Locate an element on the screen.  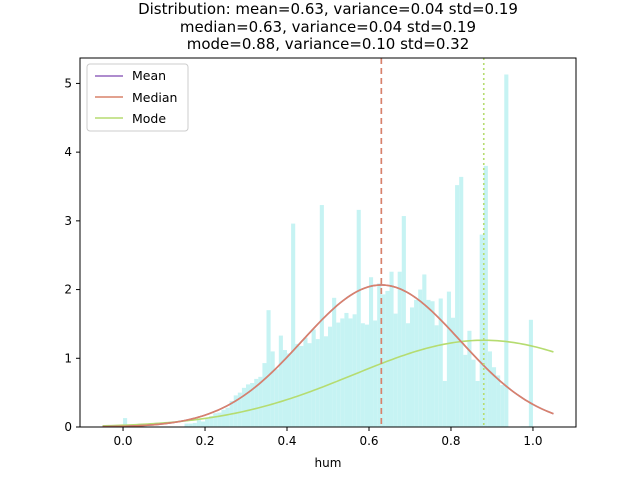
y-tick-label: 3 is located at coordinates (68, 221).